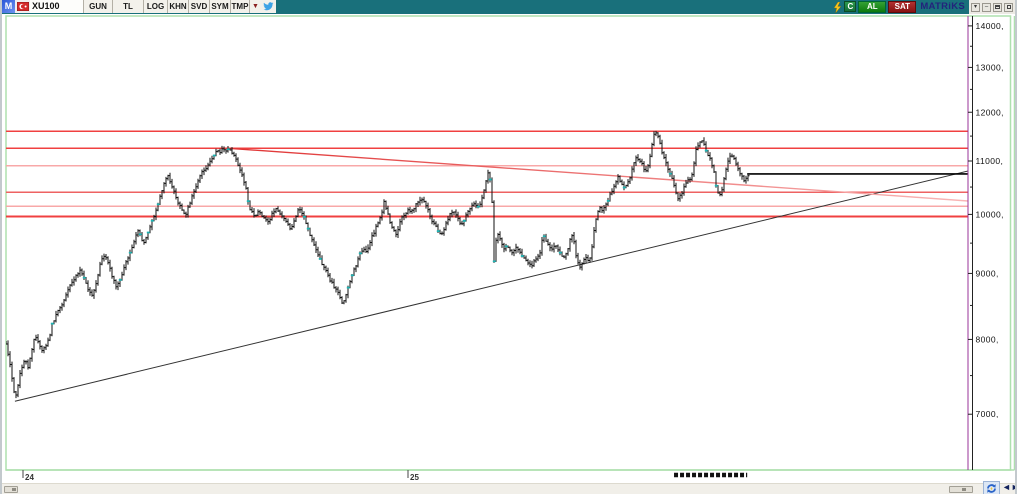  I want to click on y-axis-label: 7000,, so click(987, 414).